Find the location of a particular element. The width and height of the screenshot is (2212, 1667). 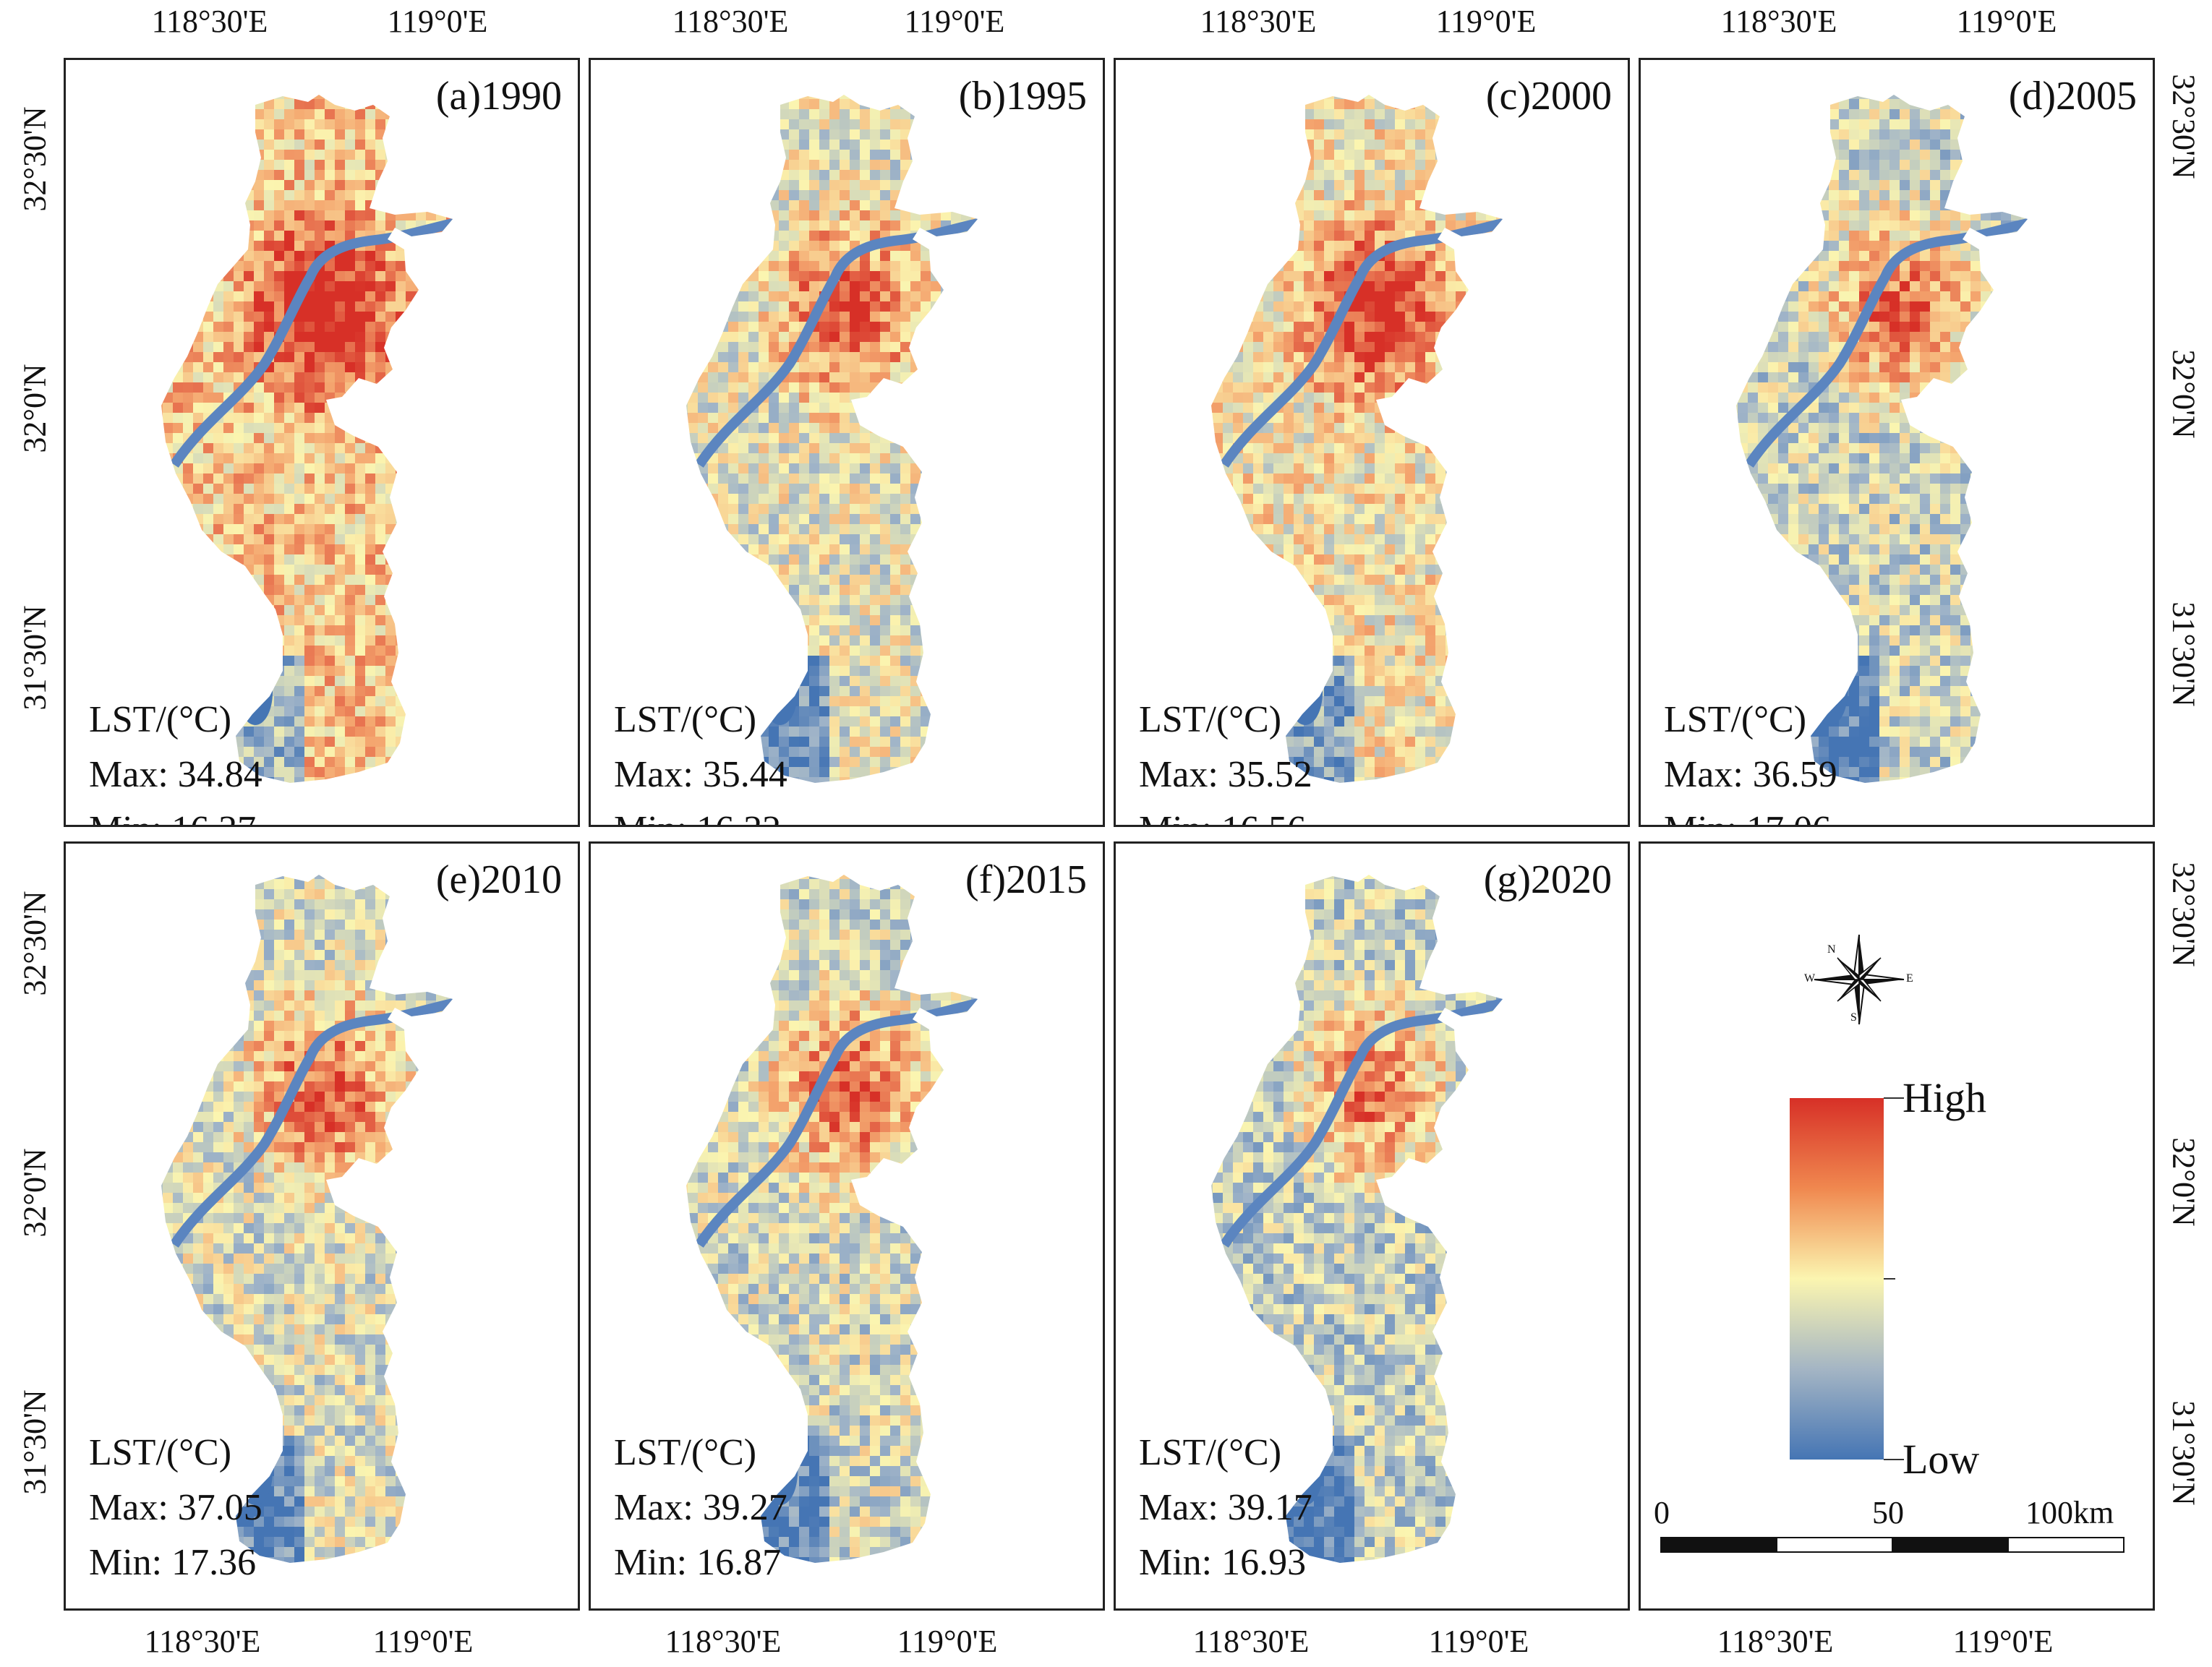

lst-stats: LST/(°C) Max: 35.52 Min: 16.56 is located at coordinates (1225, 759).